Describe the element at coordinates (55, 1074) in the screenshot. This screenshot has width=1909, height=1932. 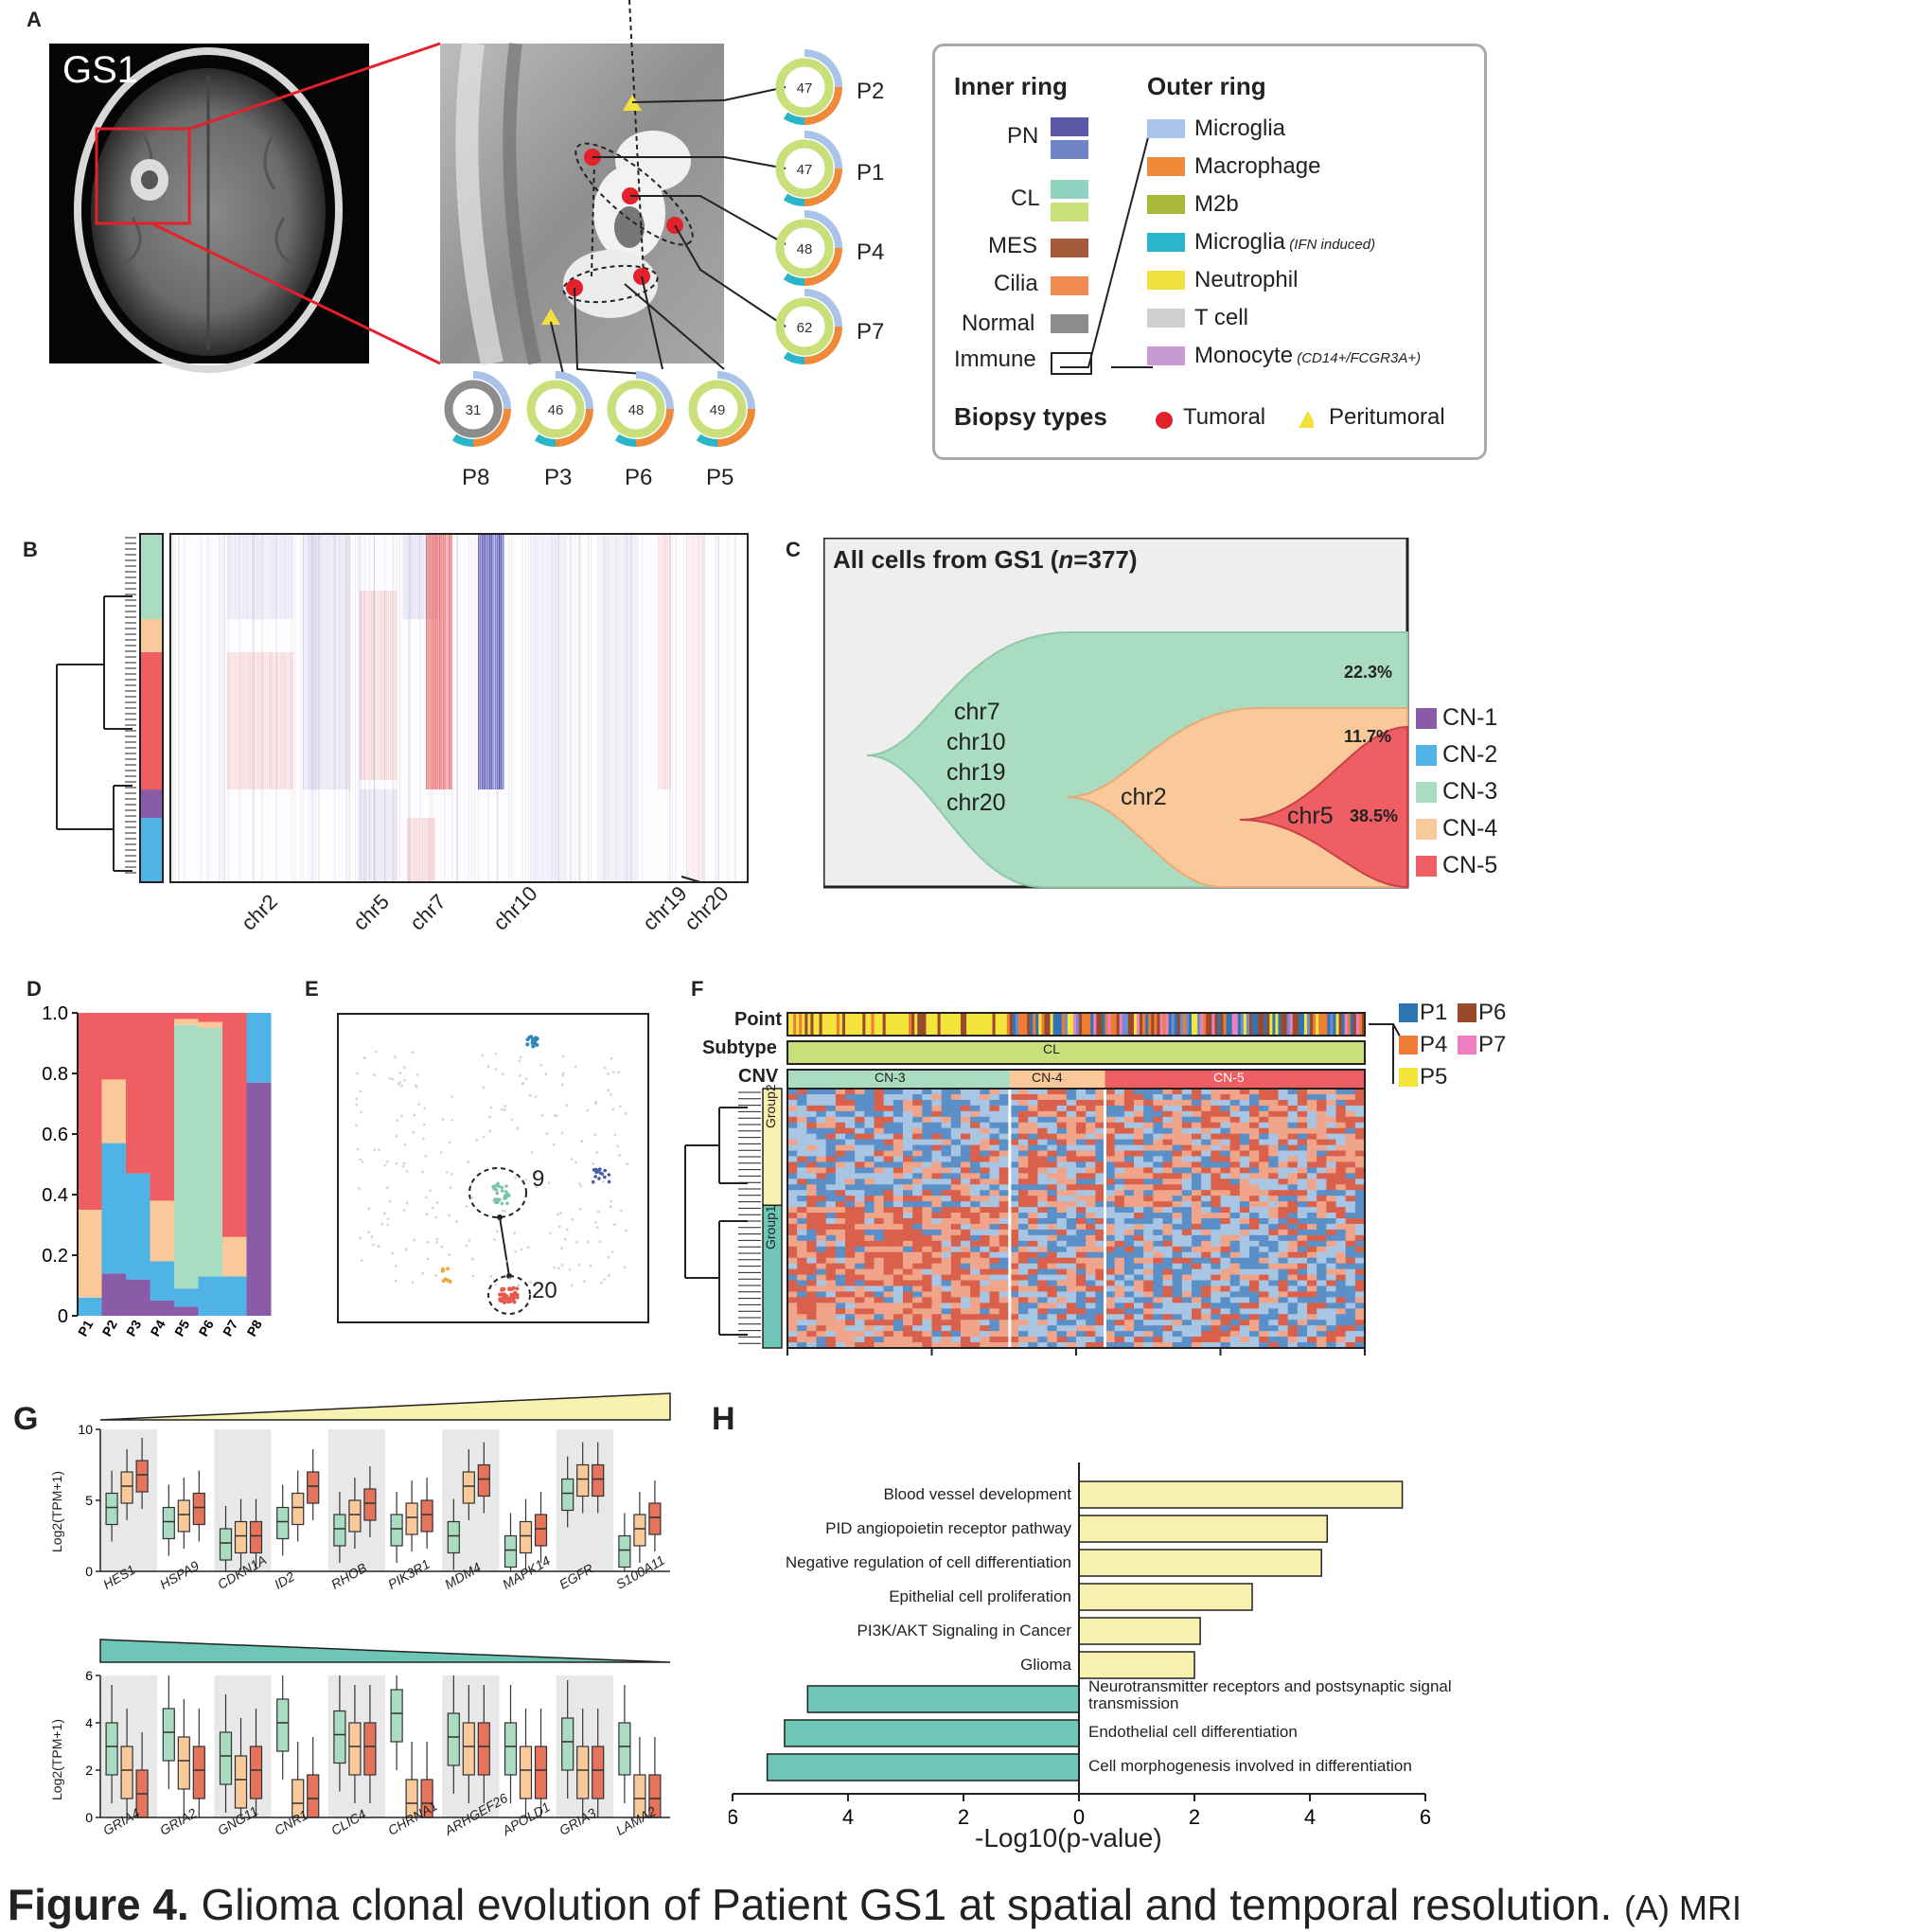
I see `y-tick-label: 0.8` at that location.